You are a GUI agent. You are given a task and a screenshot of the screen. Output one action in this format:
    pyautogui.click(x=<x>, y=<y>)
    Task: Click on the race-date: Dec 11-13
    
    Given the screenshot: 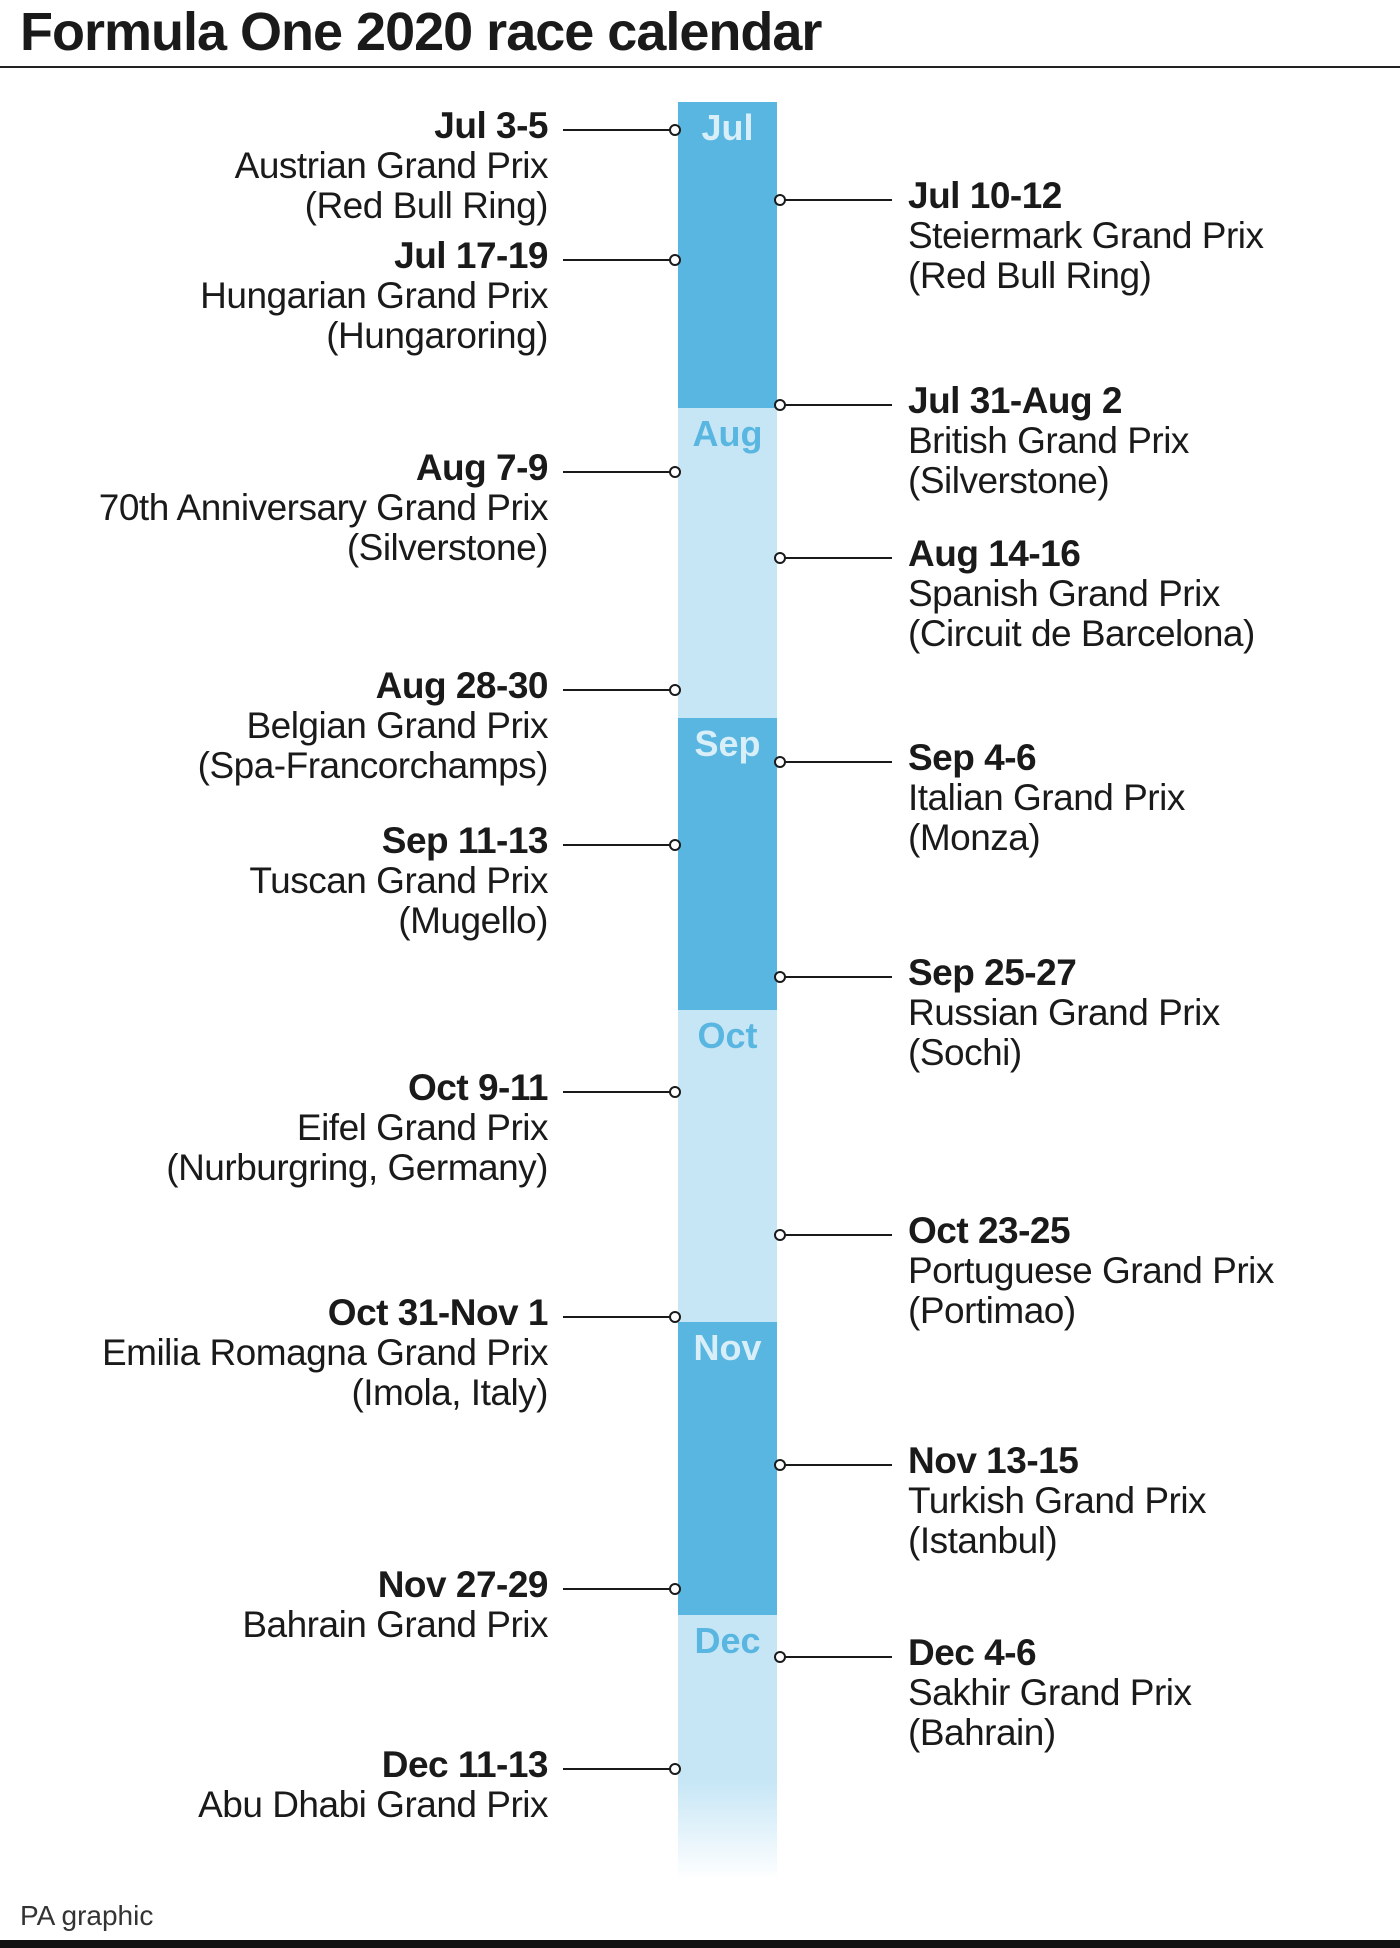 What is the action you would take?
    pyautogui.click(x=465, y=1764)
    